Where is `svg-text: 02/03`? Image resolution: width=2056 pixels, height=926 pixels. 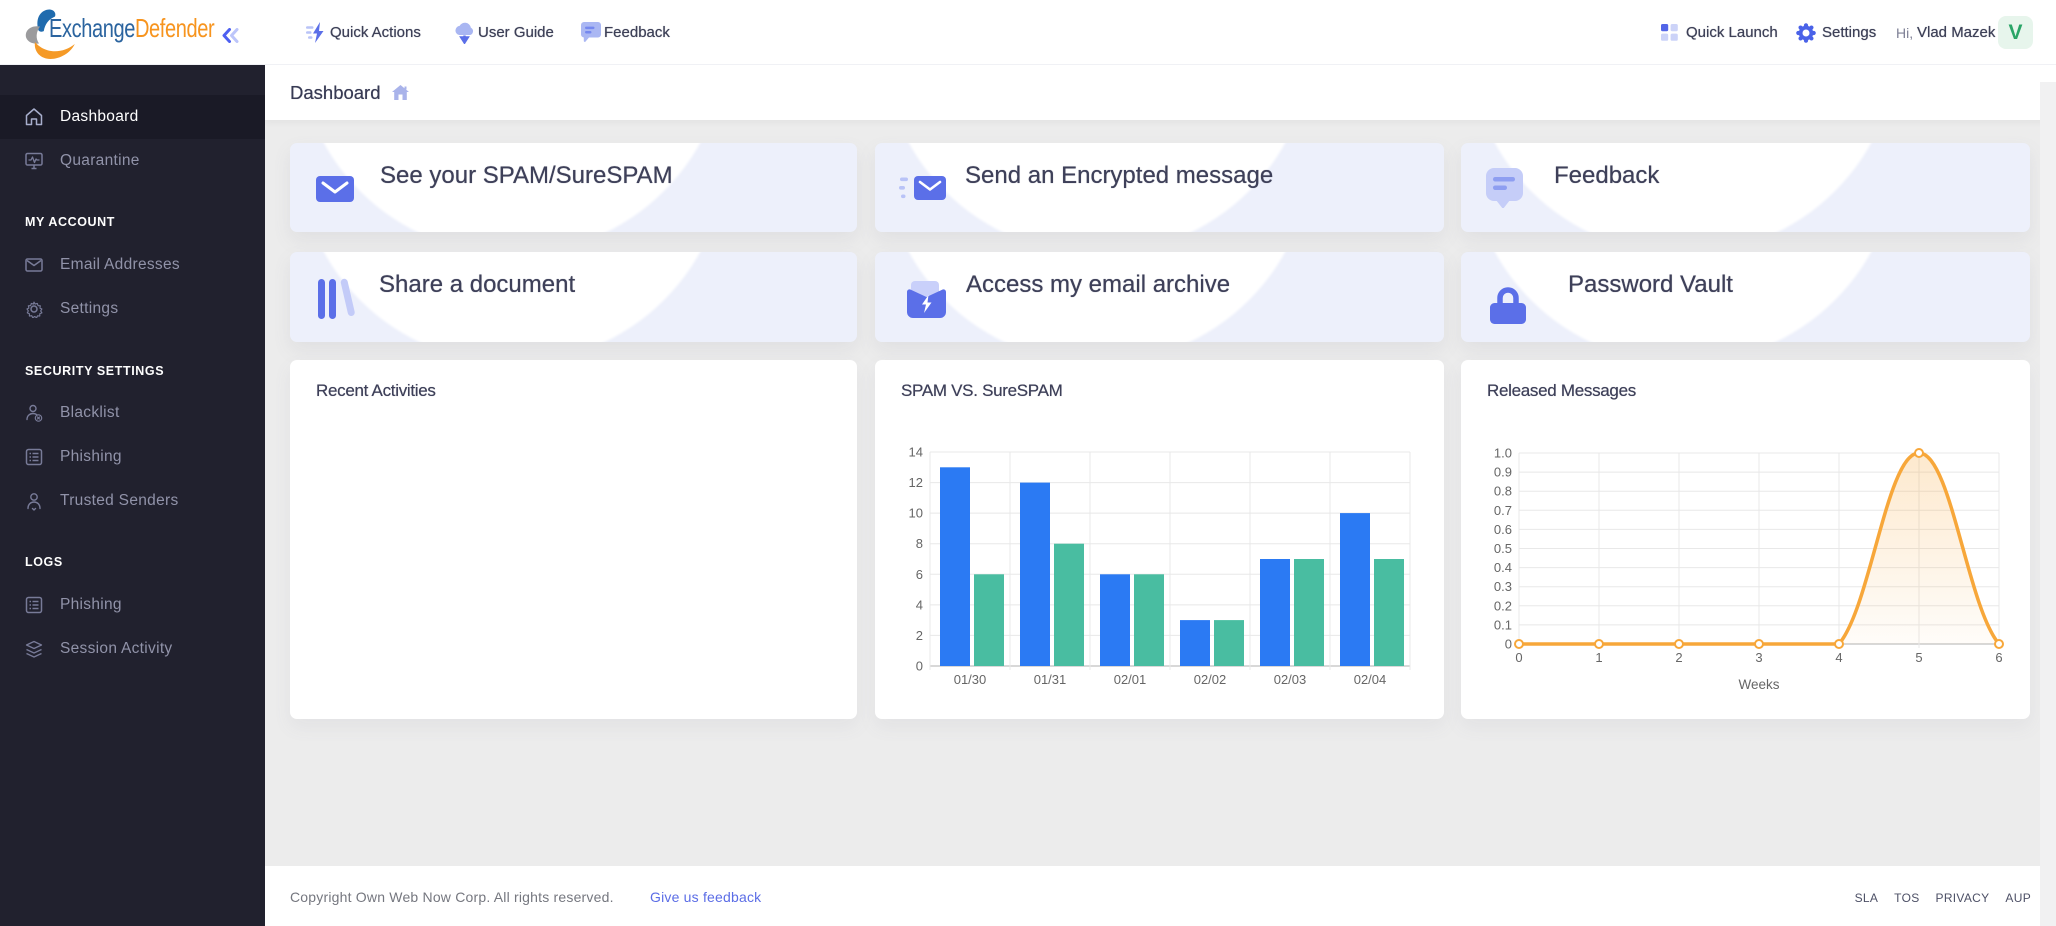 svg-text: 02/03 is located at coordinates (1290, 679).